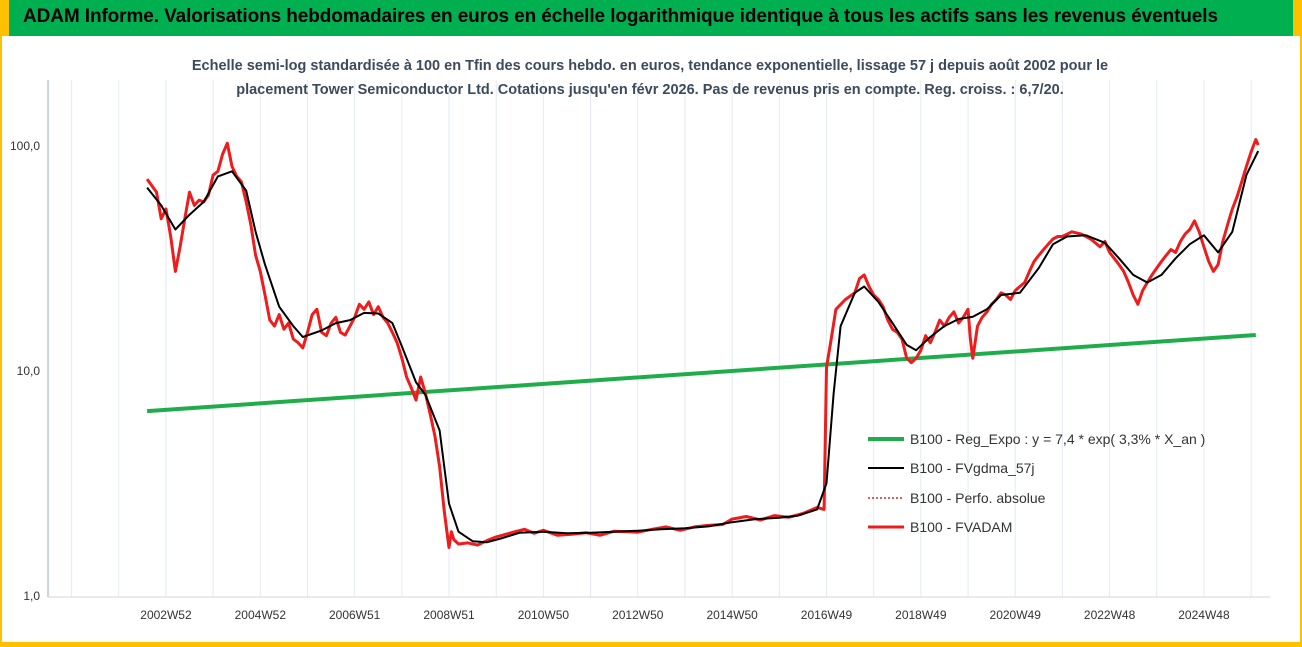  What do you see at coordinates (978, 498) in the screenshot?
I see `legend-label-perf: B100 - Perfo. absolue` at bounding box center [978, 498].